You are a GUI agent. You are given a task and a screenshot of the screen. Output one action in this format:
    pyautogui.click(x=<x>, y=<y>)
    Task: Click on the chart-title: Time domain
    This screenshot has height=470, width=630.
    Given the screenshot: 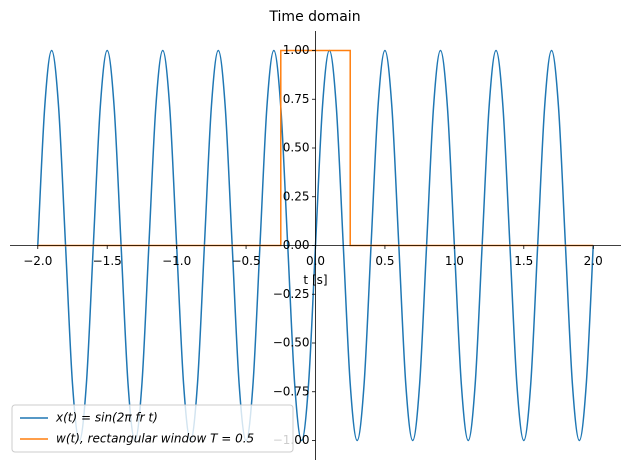 What is the action you would take?
    pyautogui.click(x=314, y=17)
    